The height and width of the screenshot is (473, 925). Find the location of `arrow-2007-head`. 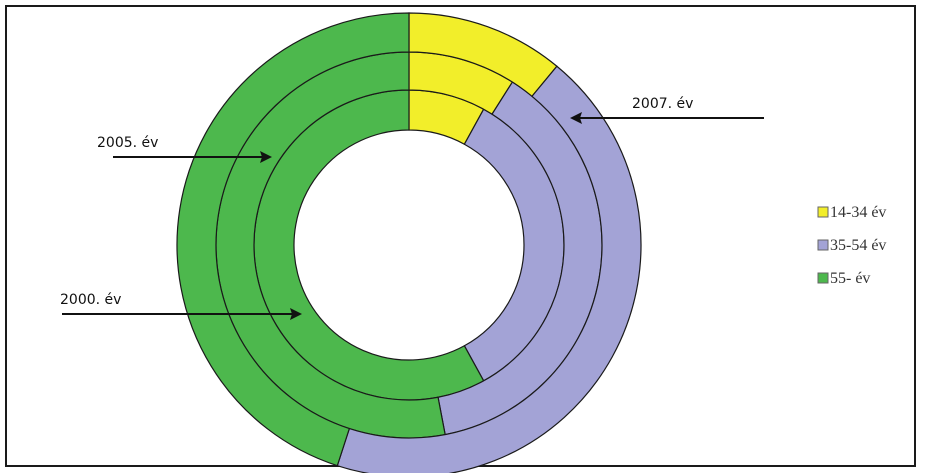

arrow-2007-head is located at coordinates (576, 118).